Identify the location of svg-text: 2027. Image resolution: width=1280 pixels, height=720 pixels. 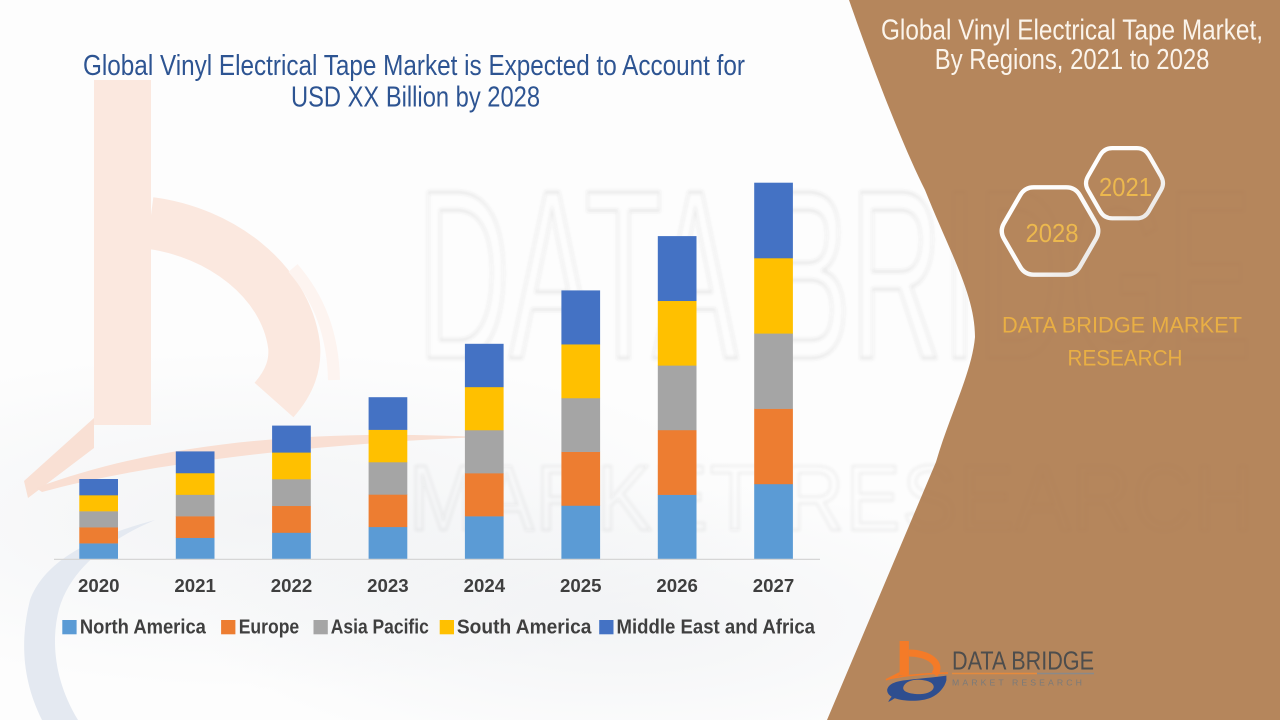
(774, 585).